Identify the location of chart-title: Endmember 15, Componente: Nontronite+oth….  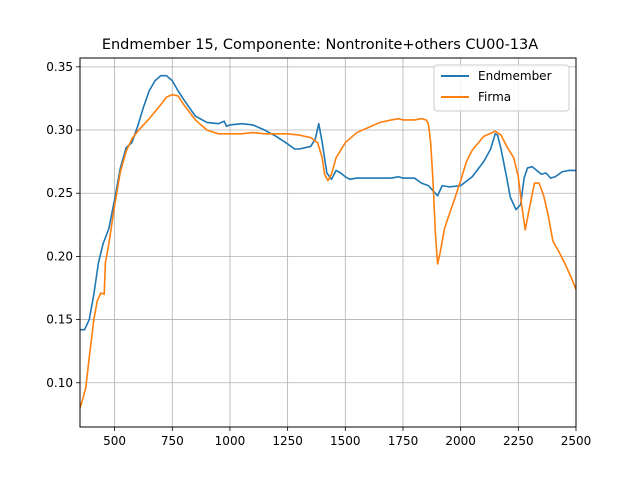
(320, 45).